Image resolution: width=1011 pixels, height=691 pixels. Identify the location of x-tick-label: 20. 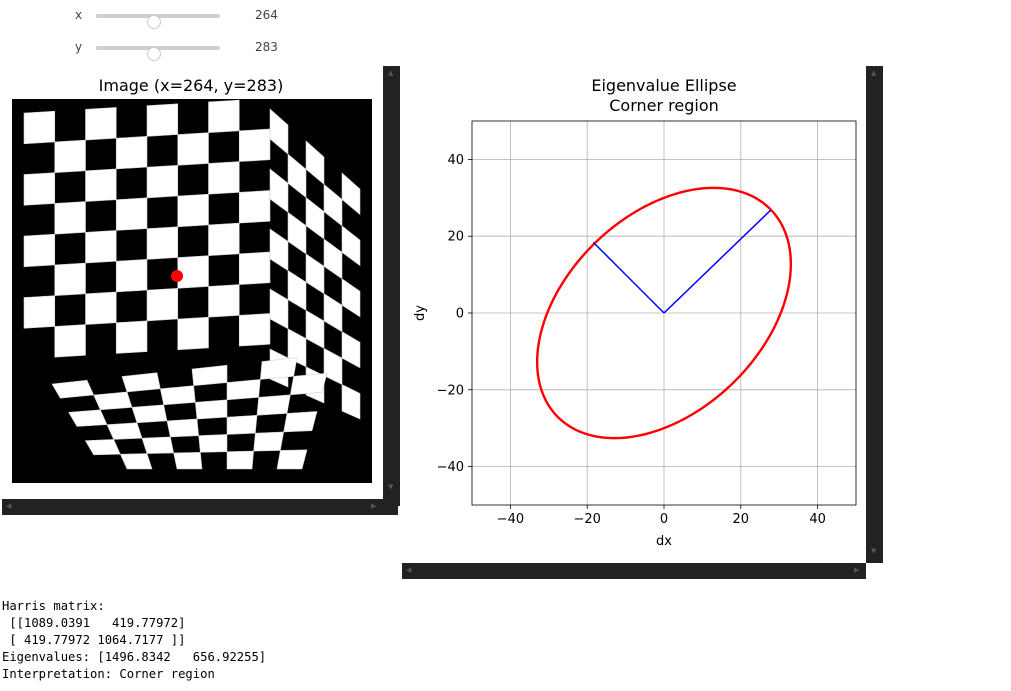
(741, 519).